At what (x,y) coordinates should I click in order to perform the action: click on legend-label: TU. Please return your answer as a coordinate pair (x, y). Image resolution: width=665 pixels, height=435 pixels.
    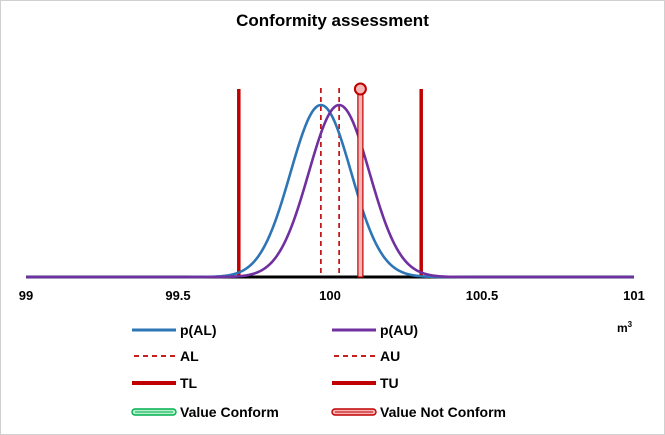
    Looking at the image, I should click on (389, 383).